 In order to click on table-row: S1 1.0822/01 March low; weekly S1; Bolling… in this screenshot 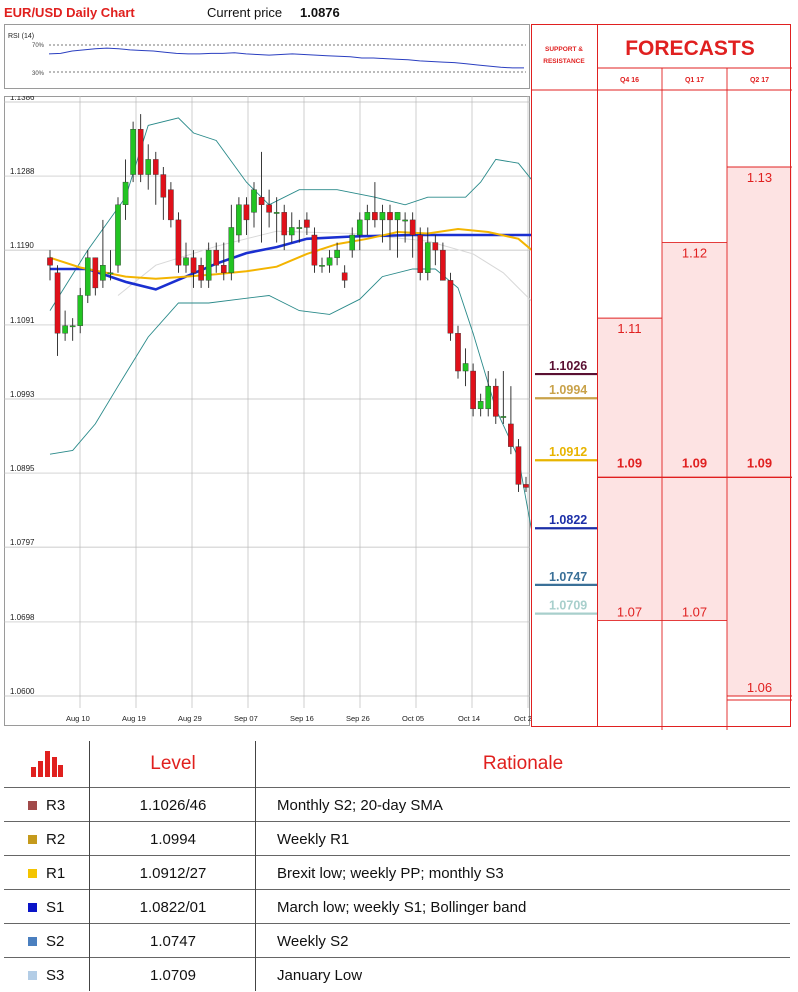, I will do `click(397, 906)`.